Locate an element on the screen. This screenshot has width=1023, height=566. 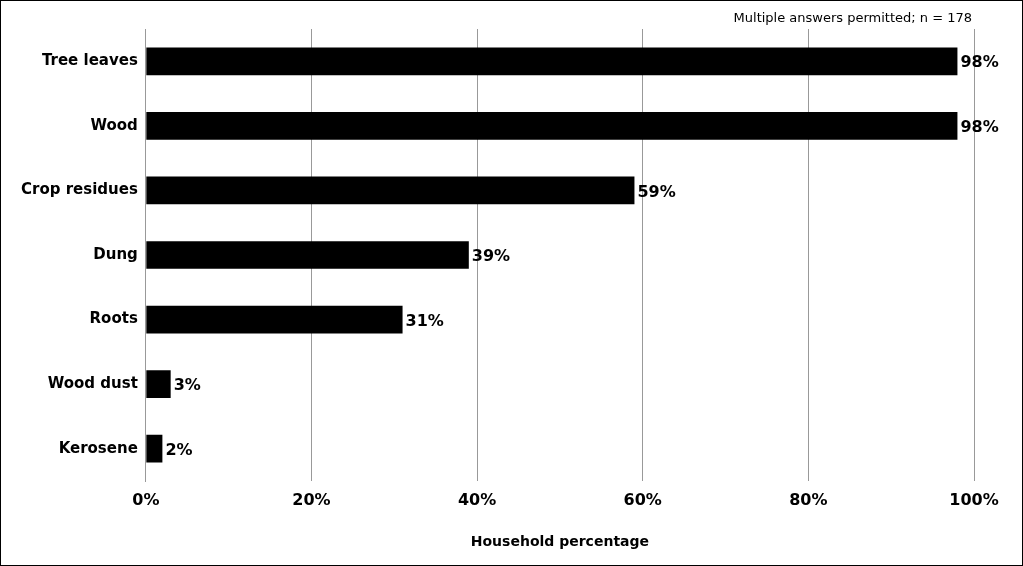
y-tick-label: Roots is located at coordinates (113, 318).